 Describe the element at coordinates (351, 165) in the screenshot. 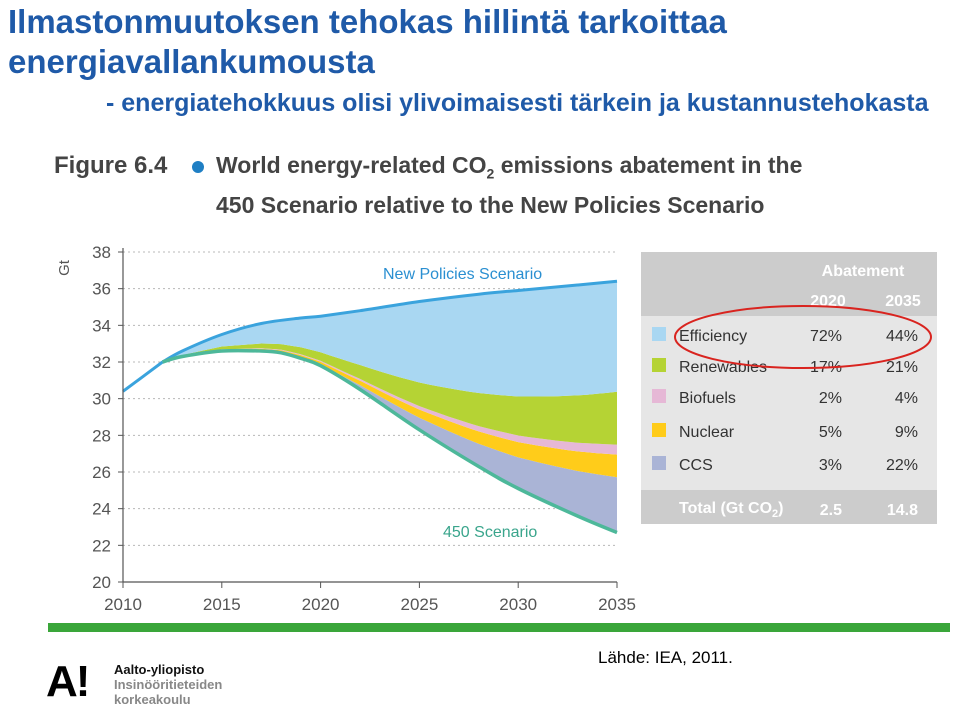

I see `figure-title-part1: World energy-related CO` at that location.